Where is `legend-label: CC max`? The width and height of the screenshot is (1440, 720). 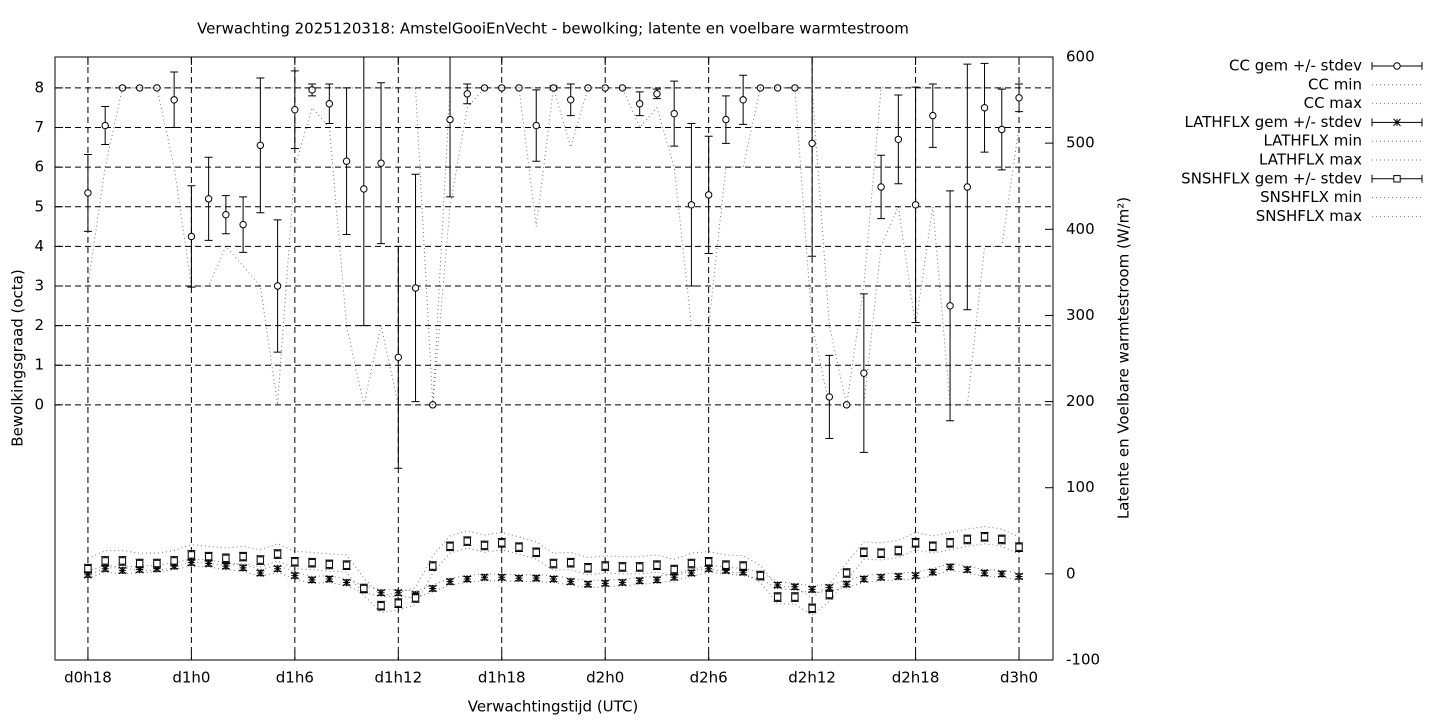 legend-label: CC max is located at coordinates (1333, 103).